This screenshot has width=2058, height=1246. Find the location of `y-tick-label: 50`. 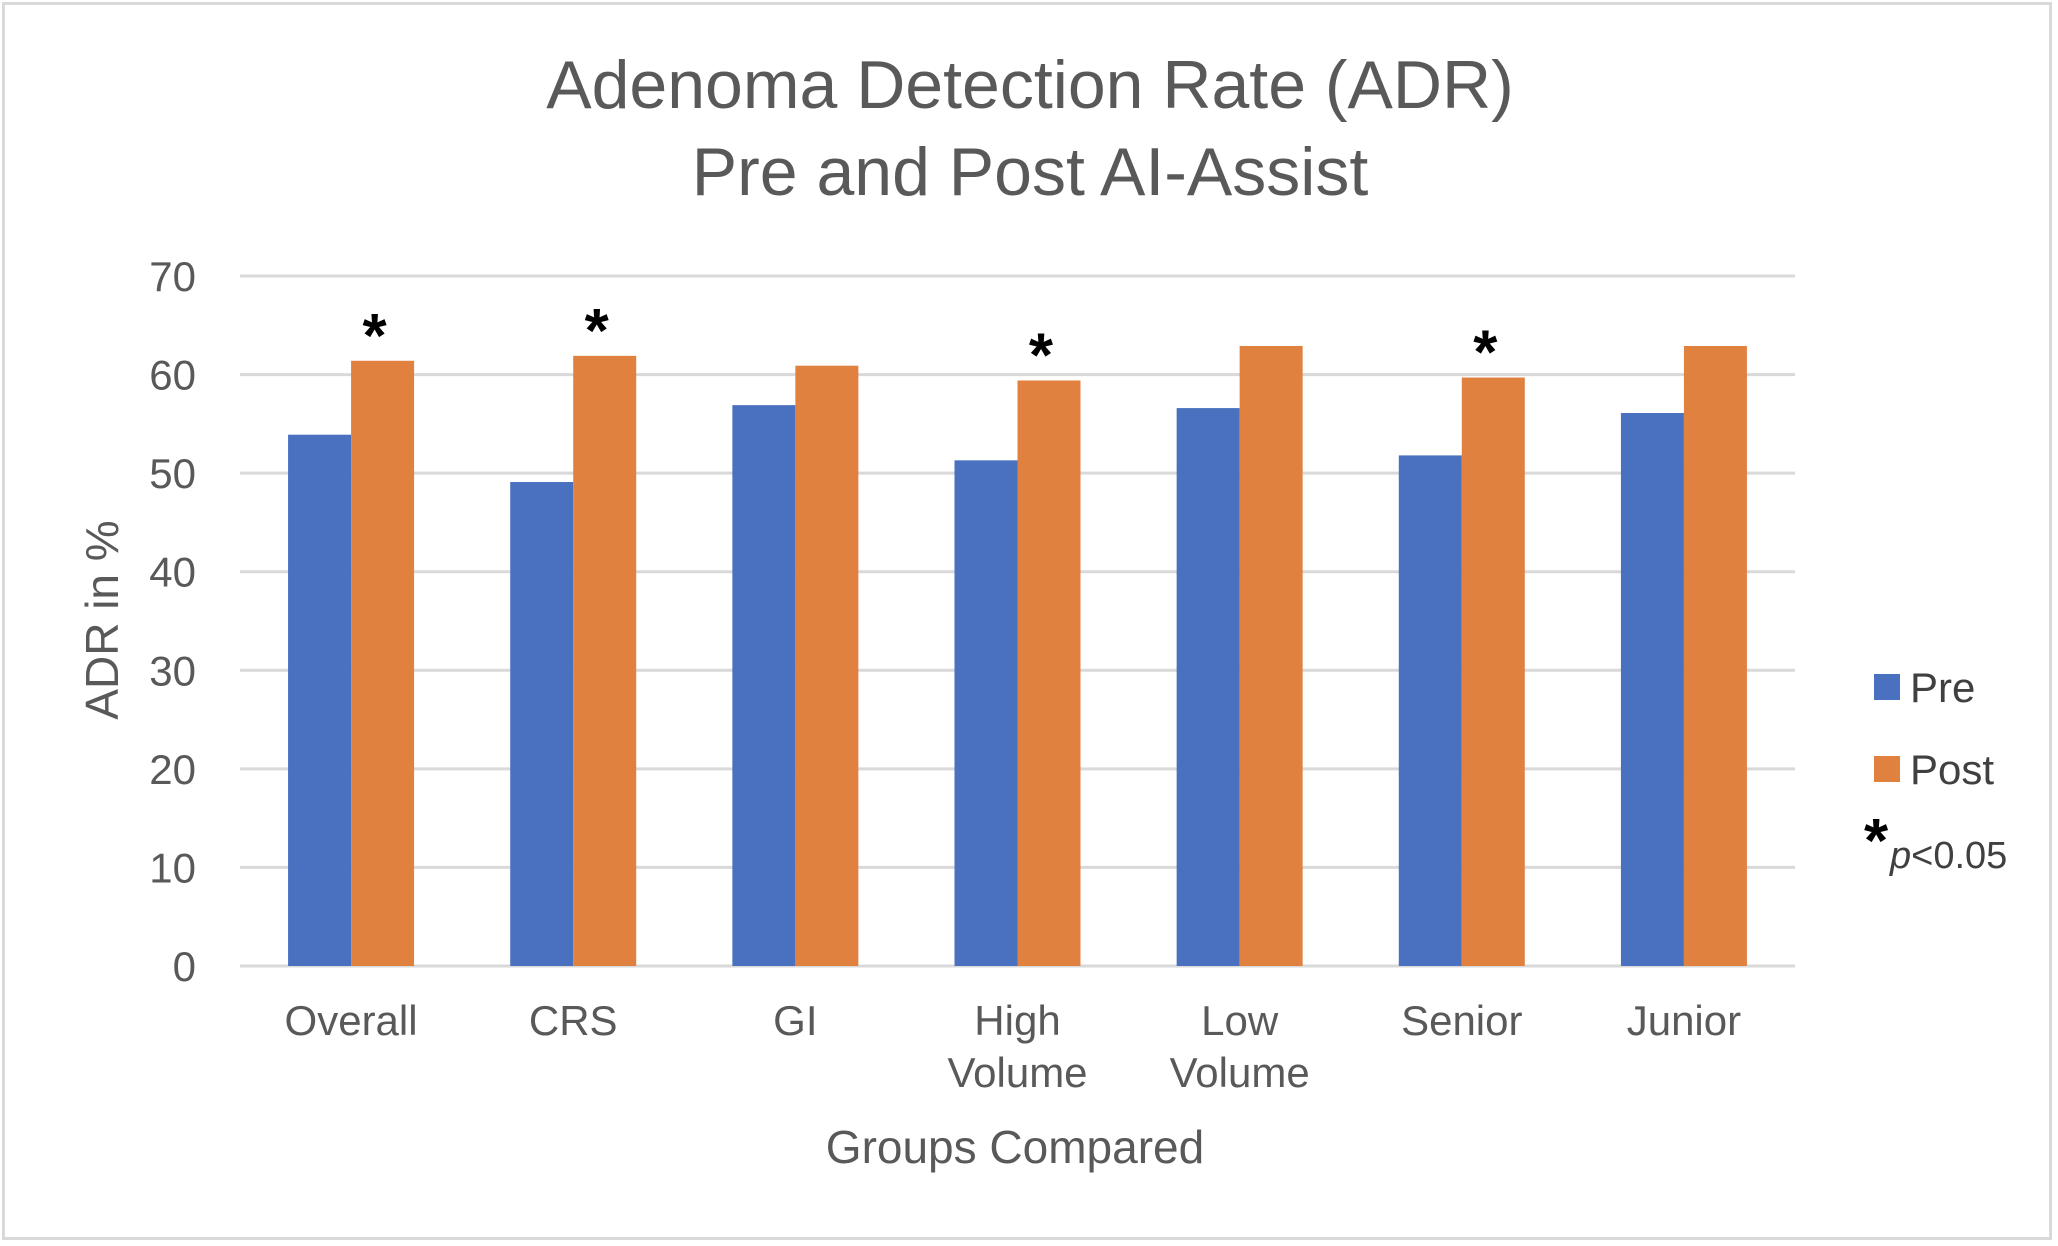

y-tick-label: 50 is located at coordinates (172, 473).